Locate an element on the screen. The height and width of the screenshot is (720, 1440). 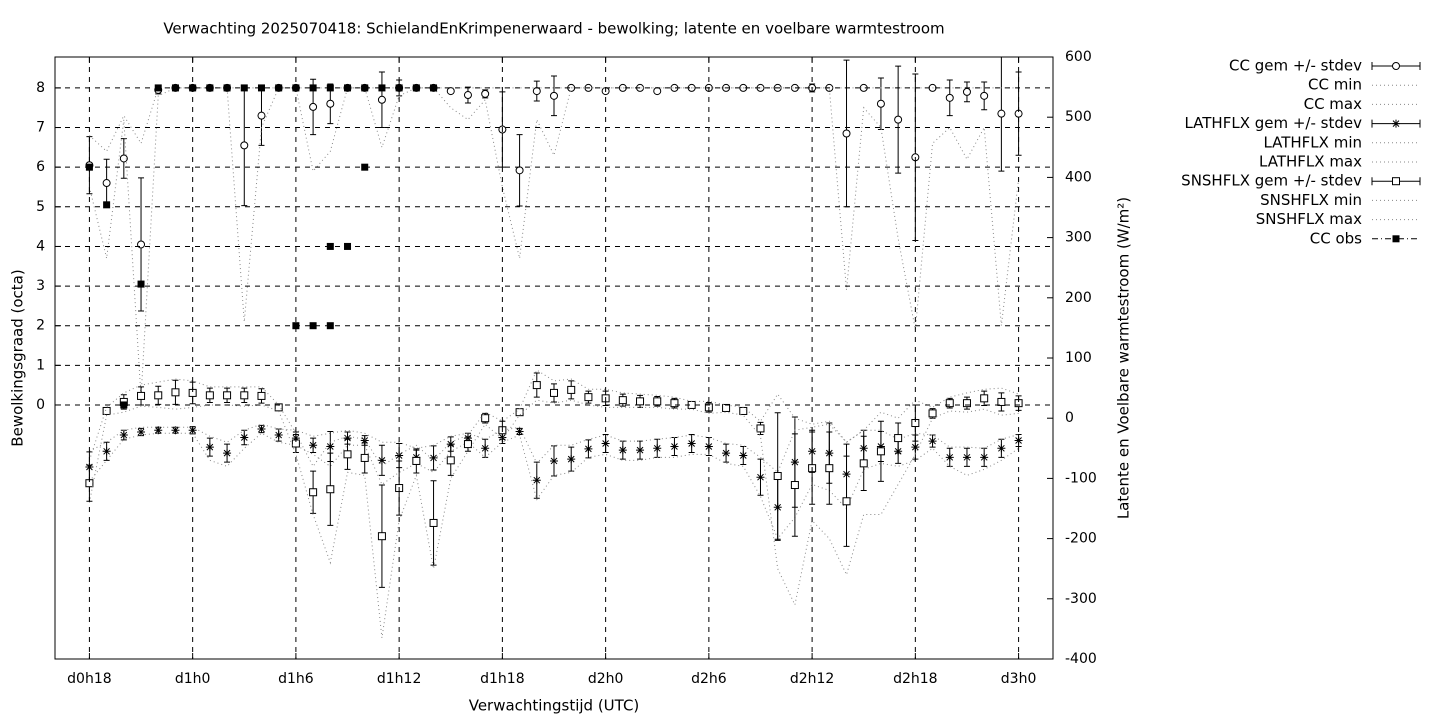
y-tick-label: 8 is located at coordinates (40, 88).